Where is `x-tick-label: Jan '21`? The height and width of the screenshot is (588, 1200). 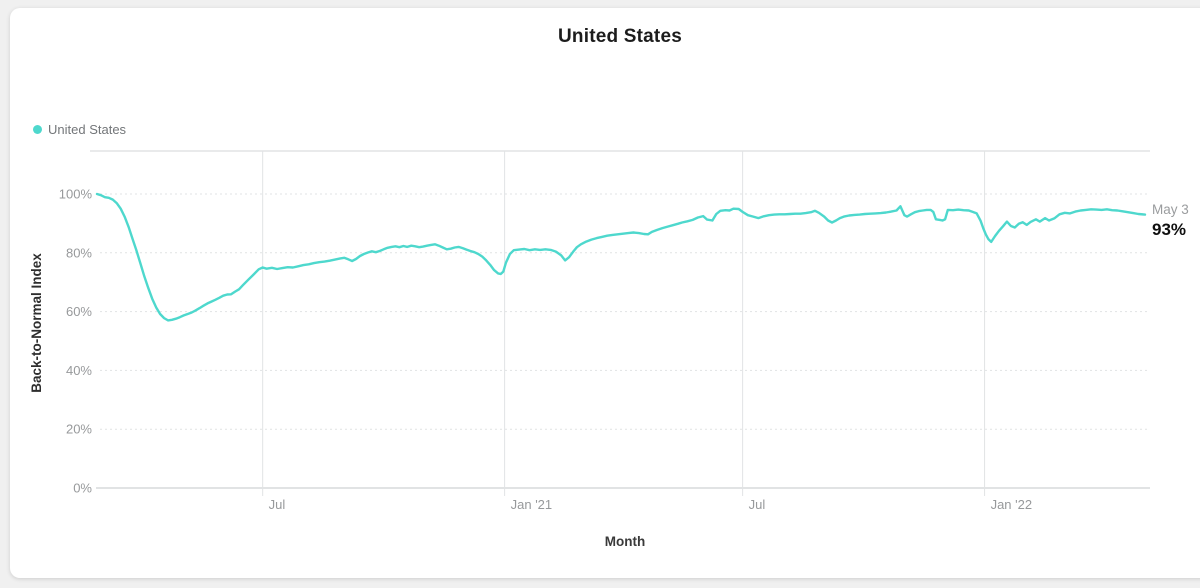 x-tick-label: Jan '21 is located at coordinates (532, 504).